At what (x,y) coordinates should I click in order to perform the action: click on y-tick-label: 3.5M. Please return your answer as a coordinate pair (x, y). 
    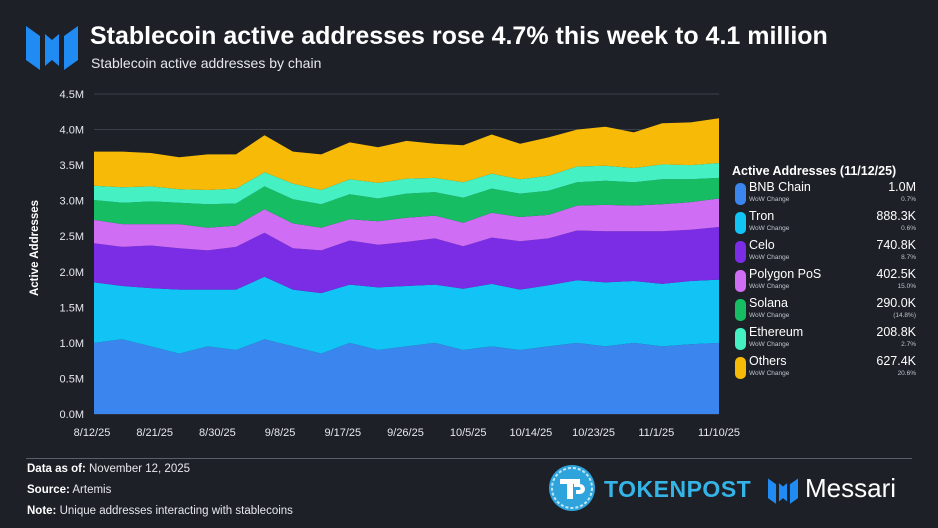
    Looking at the image, I should click on (72, 166).